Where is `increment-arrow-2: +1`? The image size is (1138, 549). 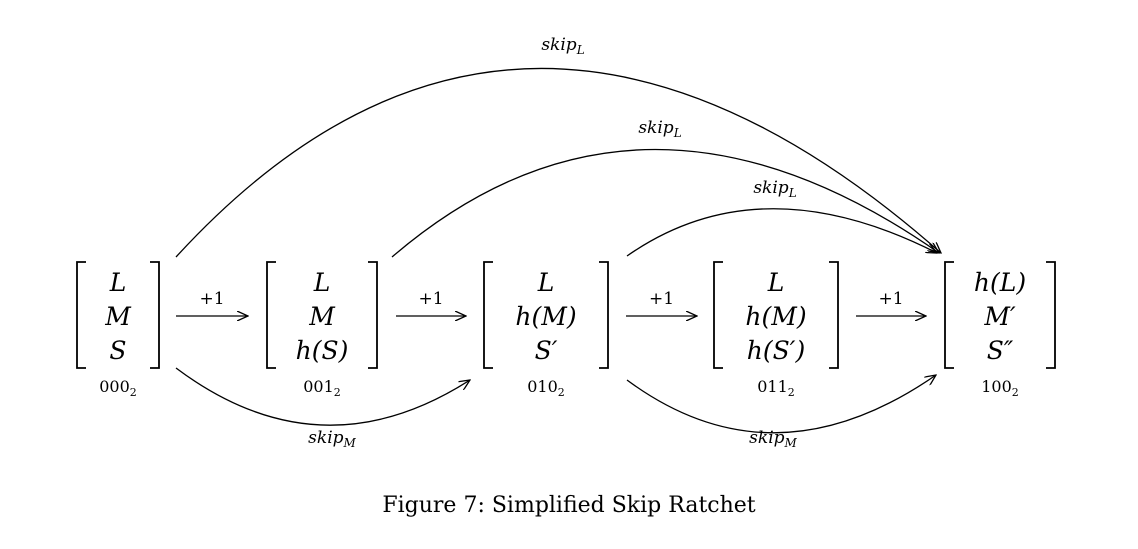 increment-arrow-2: +1 is located at coordinates (661, 302).